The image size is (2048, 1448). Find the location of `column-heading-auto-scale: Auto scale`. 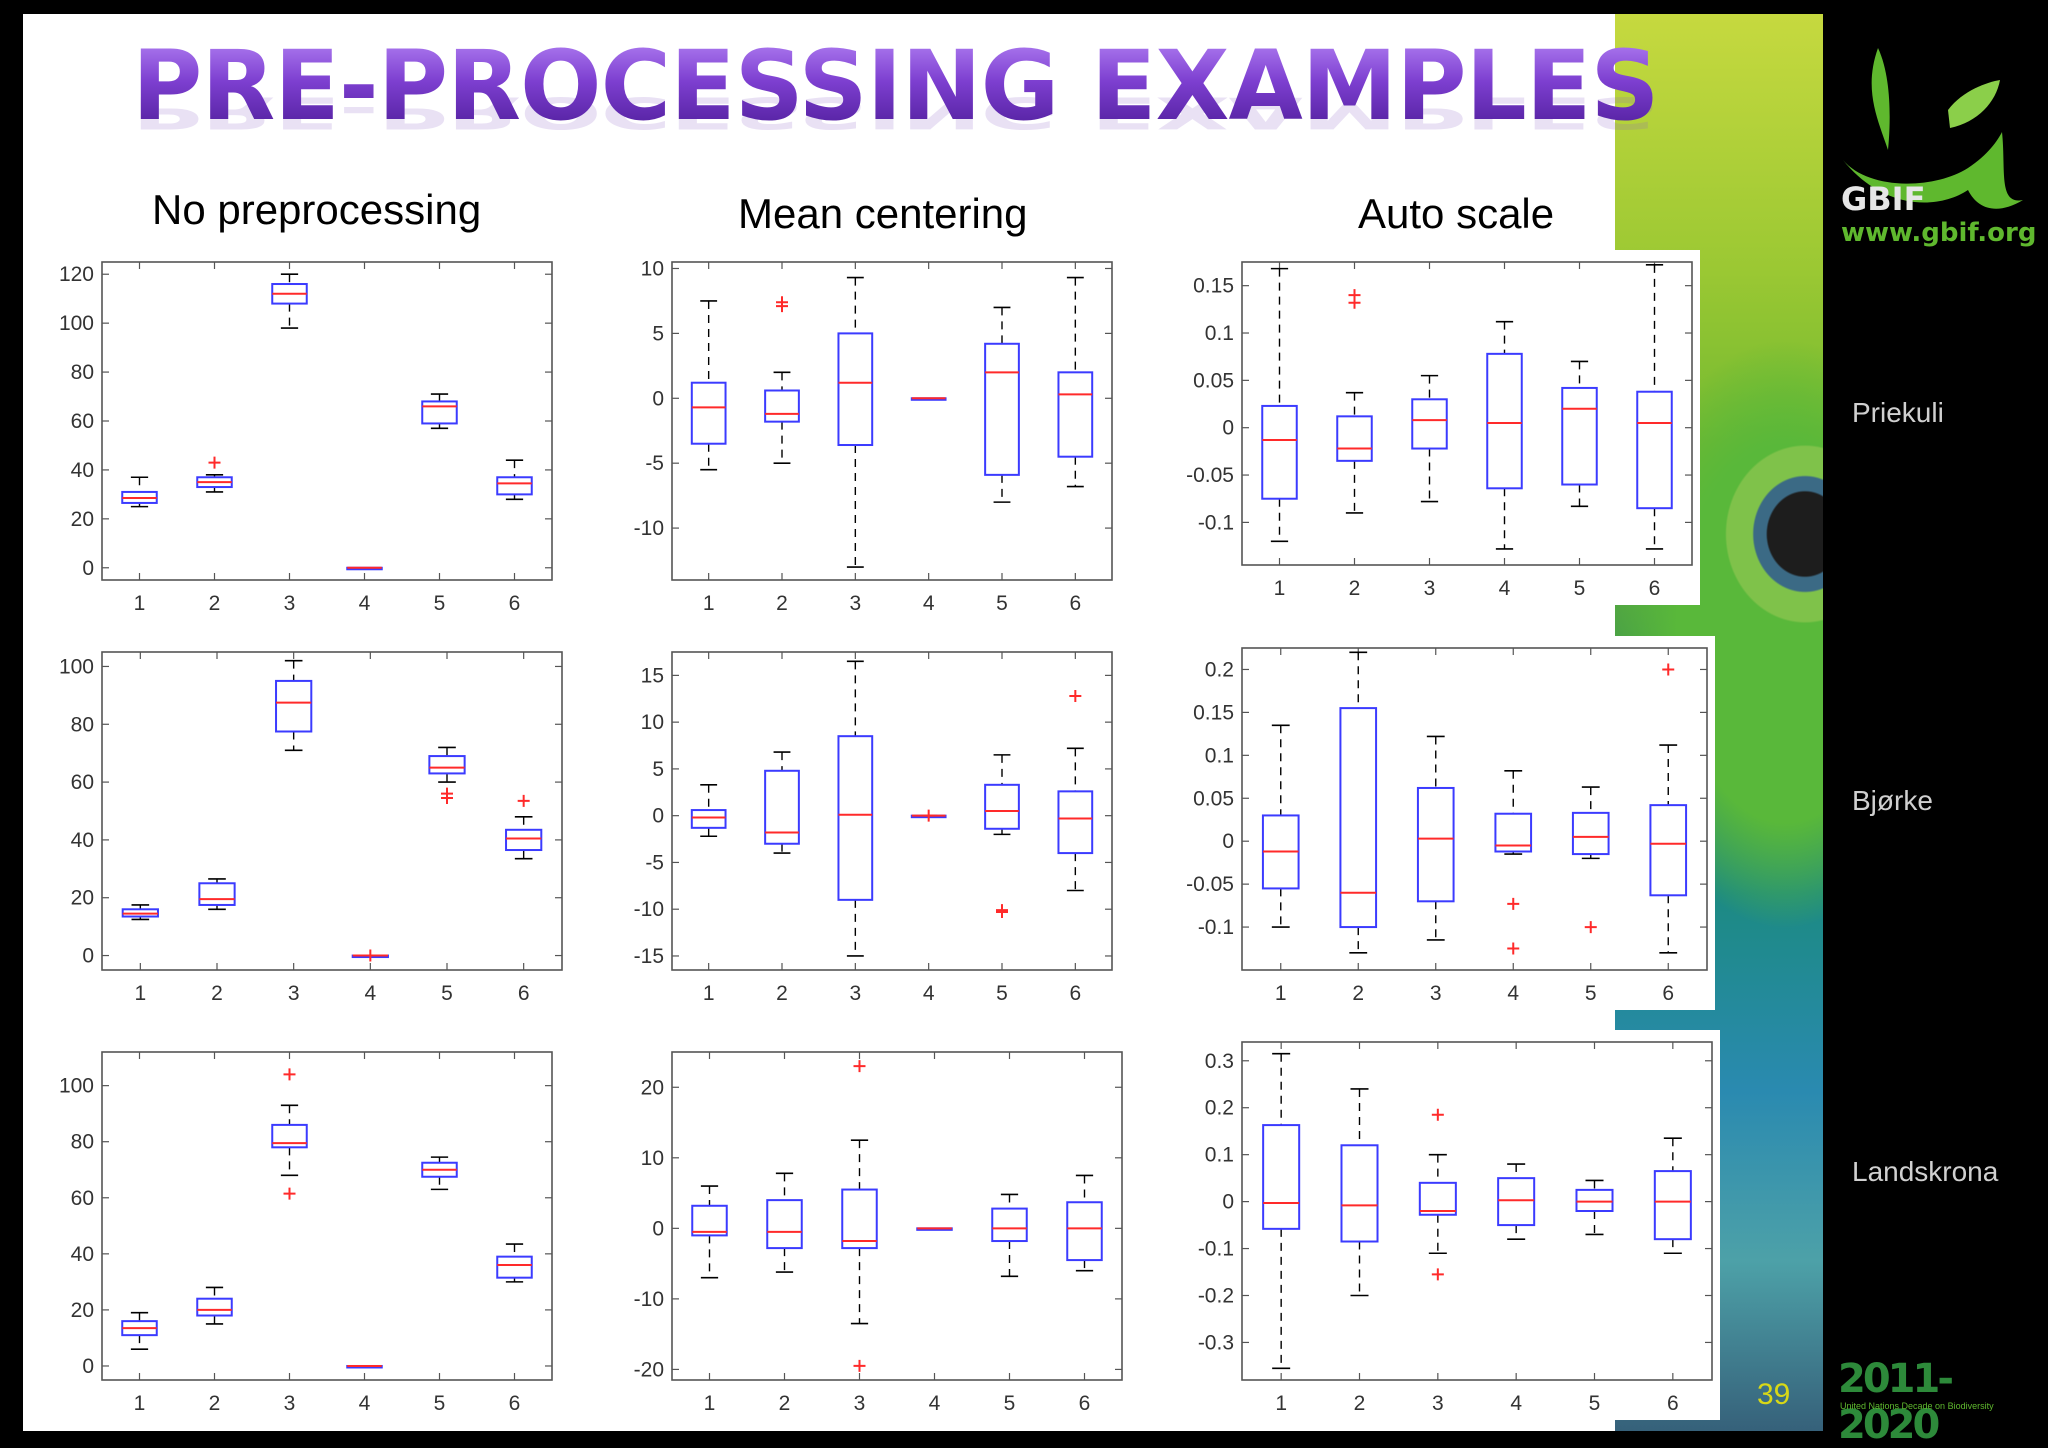

column-heading-auto-scale: Auto scale is located at coordinates (1456, 213).